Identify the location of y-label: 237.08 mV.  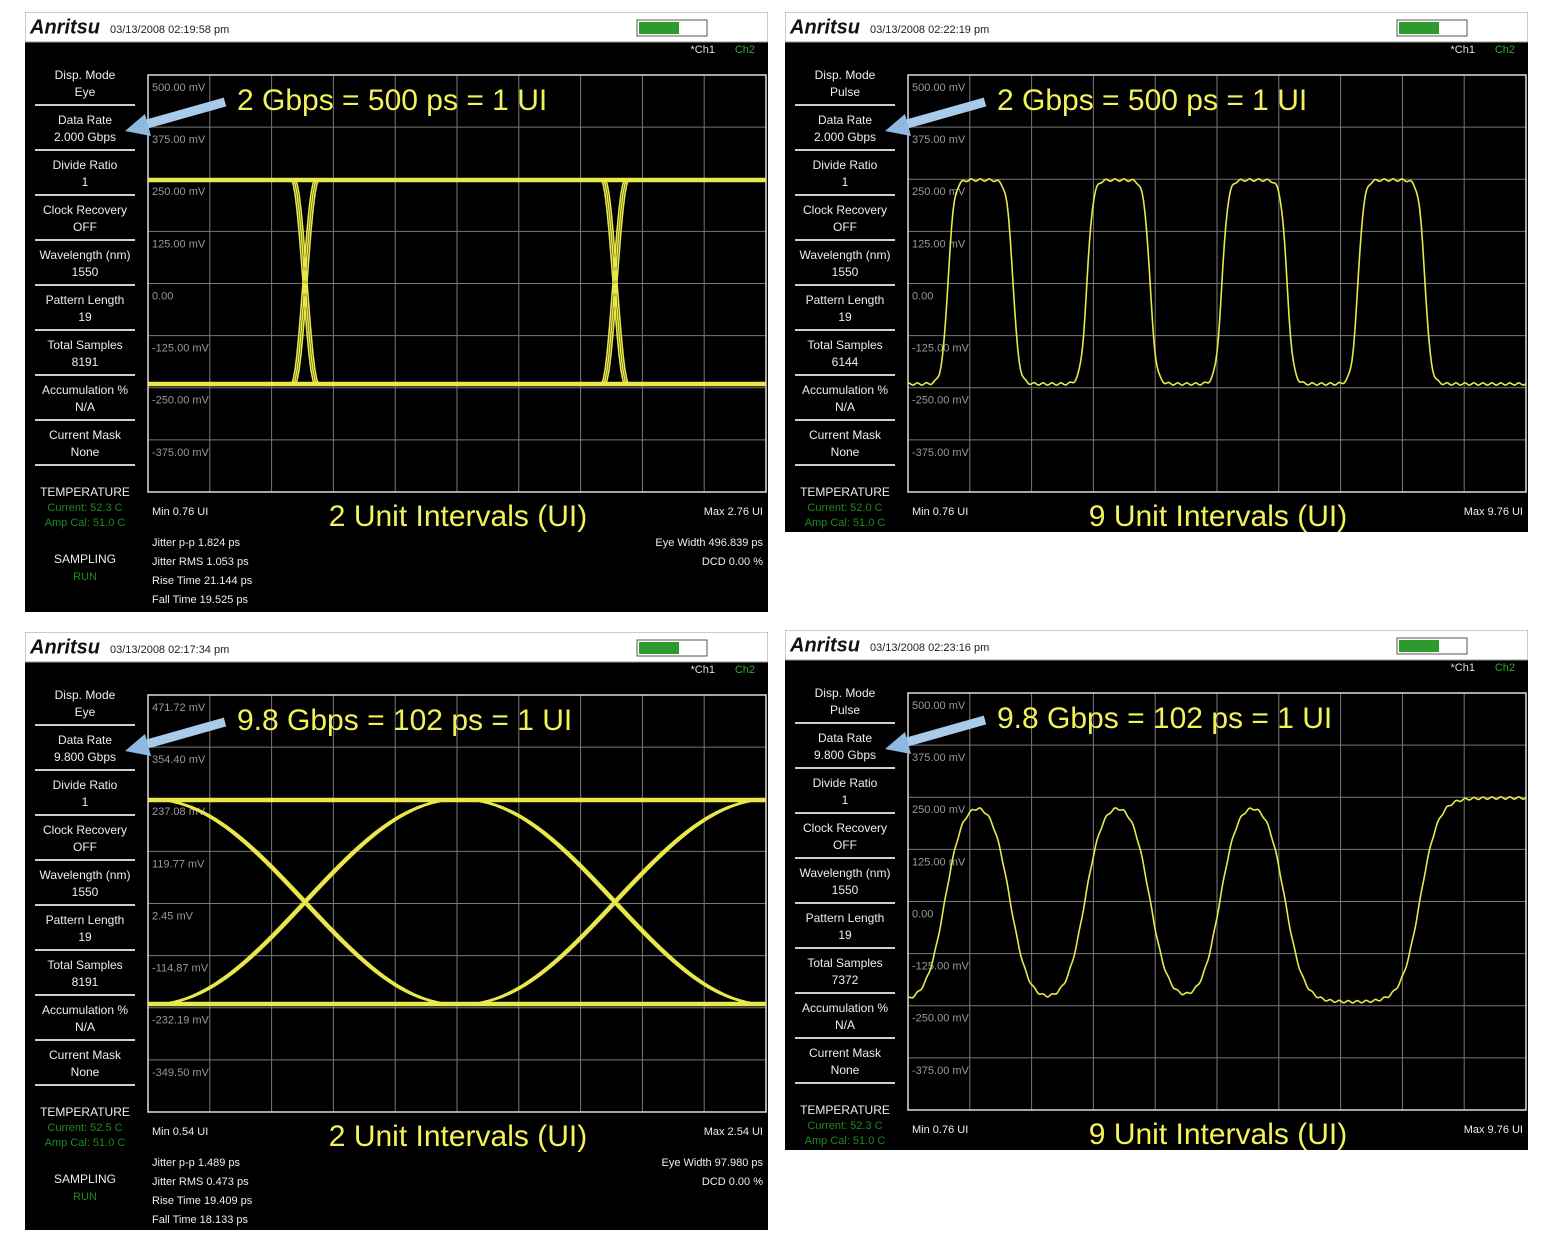
(179, 812).